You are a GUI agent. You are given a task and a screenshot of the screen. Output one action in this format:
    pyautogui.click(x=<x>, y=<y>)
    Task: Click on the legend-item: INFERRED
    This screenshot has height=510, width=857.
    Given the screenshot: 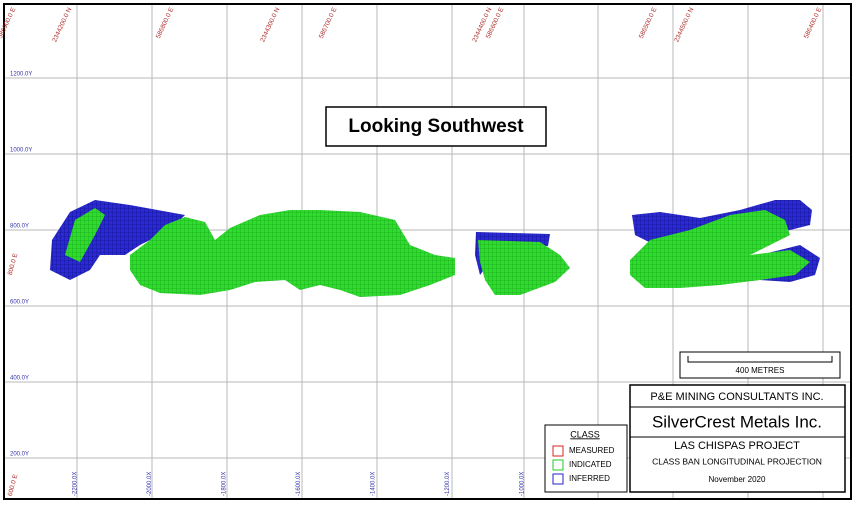 What is the action you would take?
    pyautogui.click(x=589, y=478)
    